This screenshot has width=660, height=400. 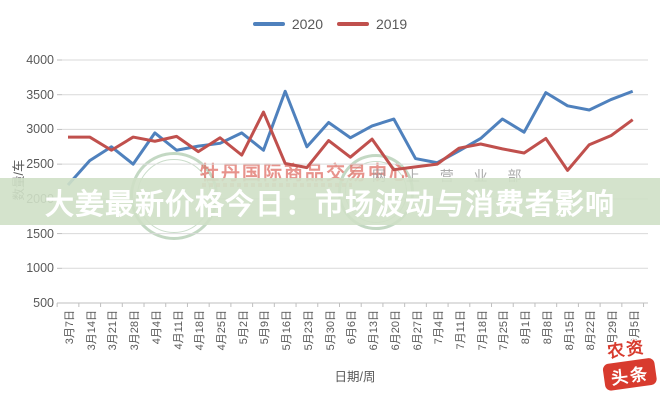 I want to click on x-axis-label: 8月8日, so click(x=547, y=327).